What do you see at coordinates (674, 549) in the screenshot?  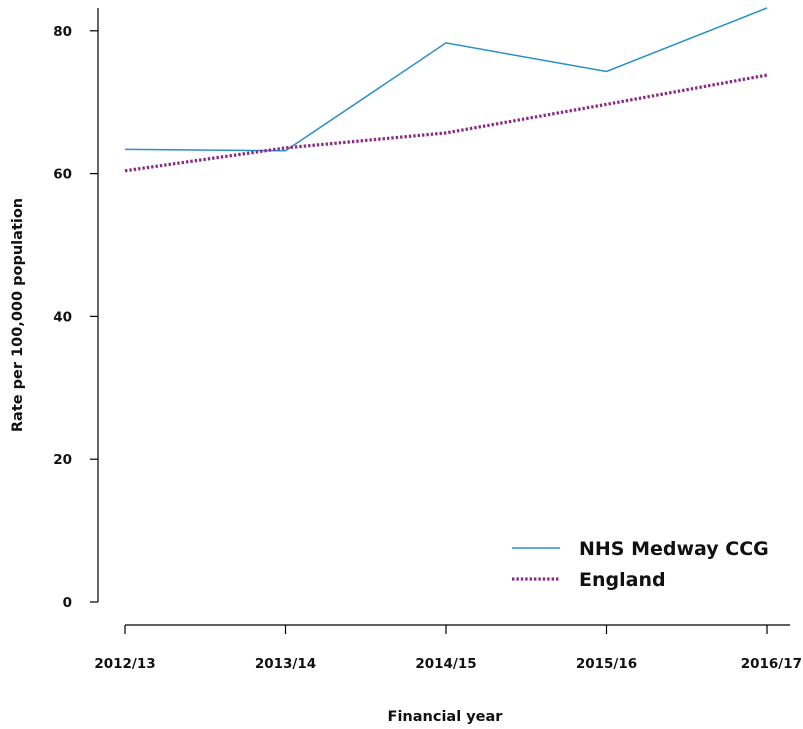 I see `legend-label: NHS Medway CCG` at bounding box center [674, 549].